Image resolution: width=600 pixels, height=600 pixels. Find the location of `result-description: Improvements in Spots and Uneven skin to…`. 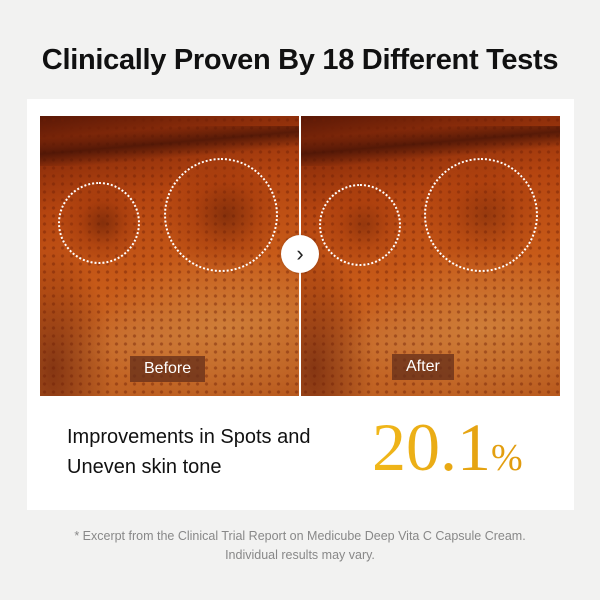

result-description: Improvements in Spots and Uneven skin to… is located at coordinates (188, 452).